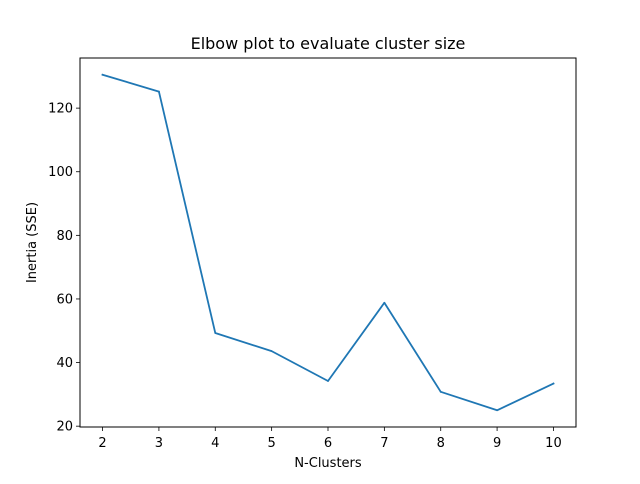 This screenshot has height=484, width=640. Describe the element at coordinates (384, 443) in the screenshot. I see `x-tick-label: 7` at that location.